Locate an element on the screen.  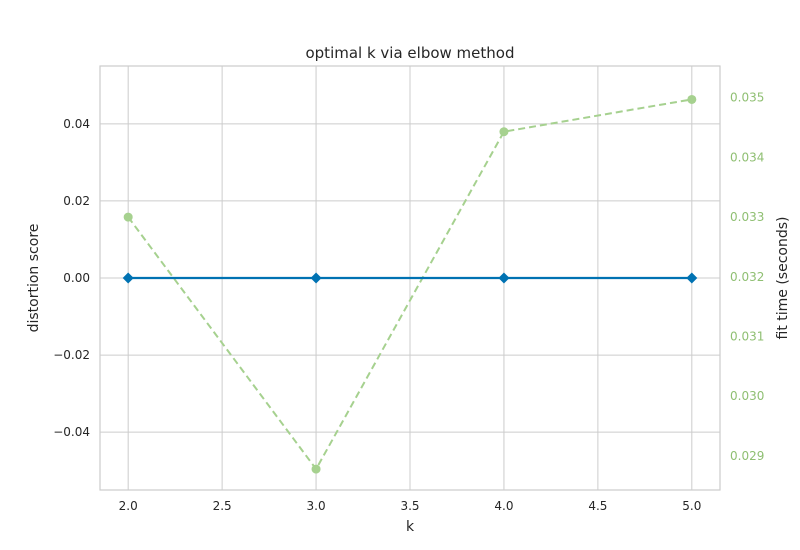
x-axis-label: k is located at coordinates (410, 527).